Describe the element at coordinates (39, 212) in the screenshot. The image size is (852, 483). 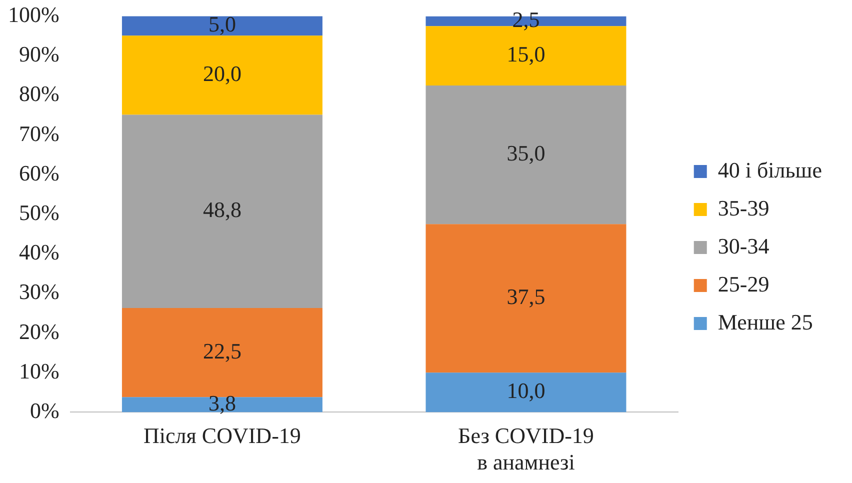
I see `y-tick-label: 50%` at that location.